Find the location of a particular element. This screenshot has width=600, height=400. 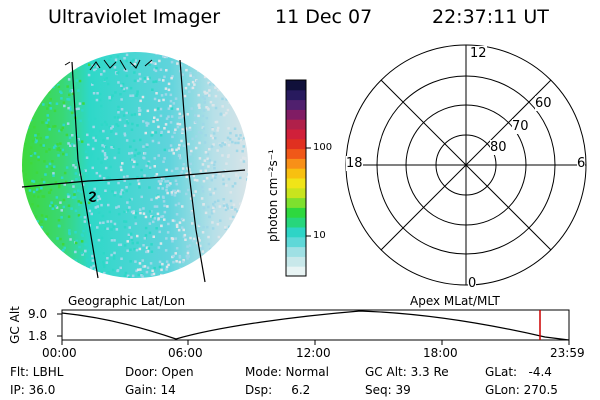

mlt-label-18: 18 is located at coordinates (354, 163).